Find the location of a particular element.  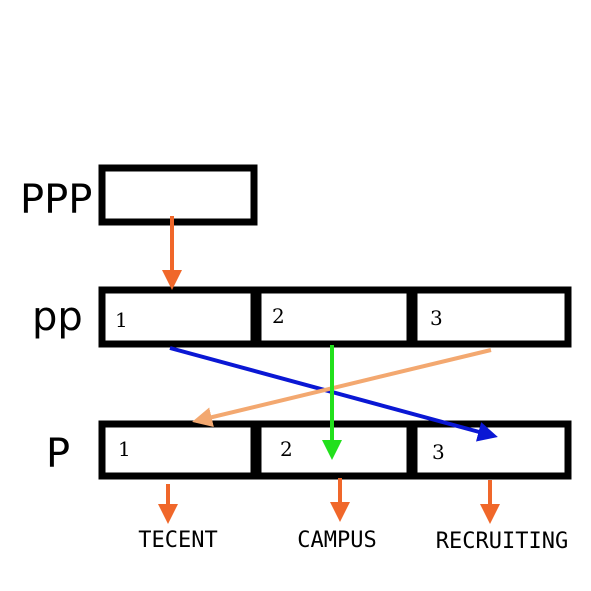

pp-cell-3-label: 3 is located at coordinates (436, 318).